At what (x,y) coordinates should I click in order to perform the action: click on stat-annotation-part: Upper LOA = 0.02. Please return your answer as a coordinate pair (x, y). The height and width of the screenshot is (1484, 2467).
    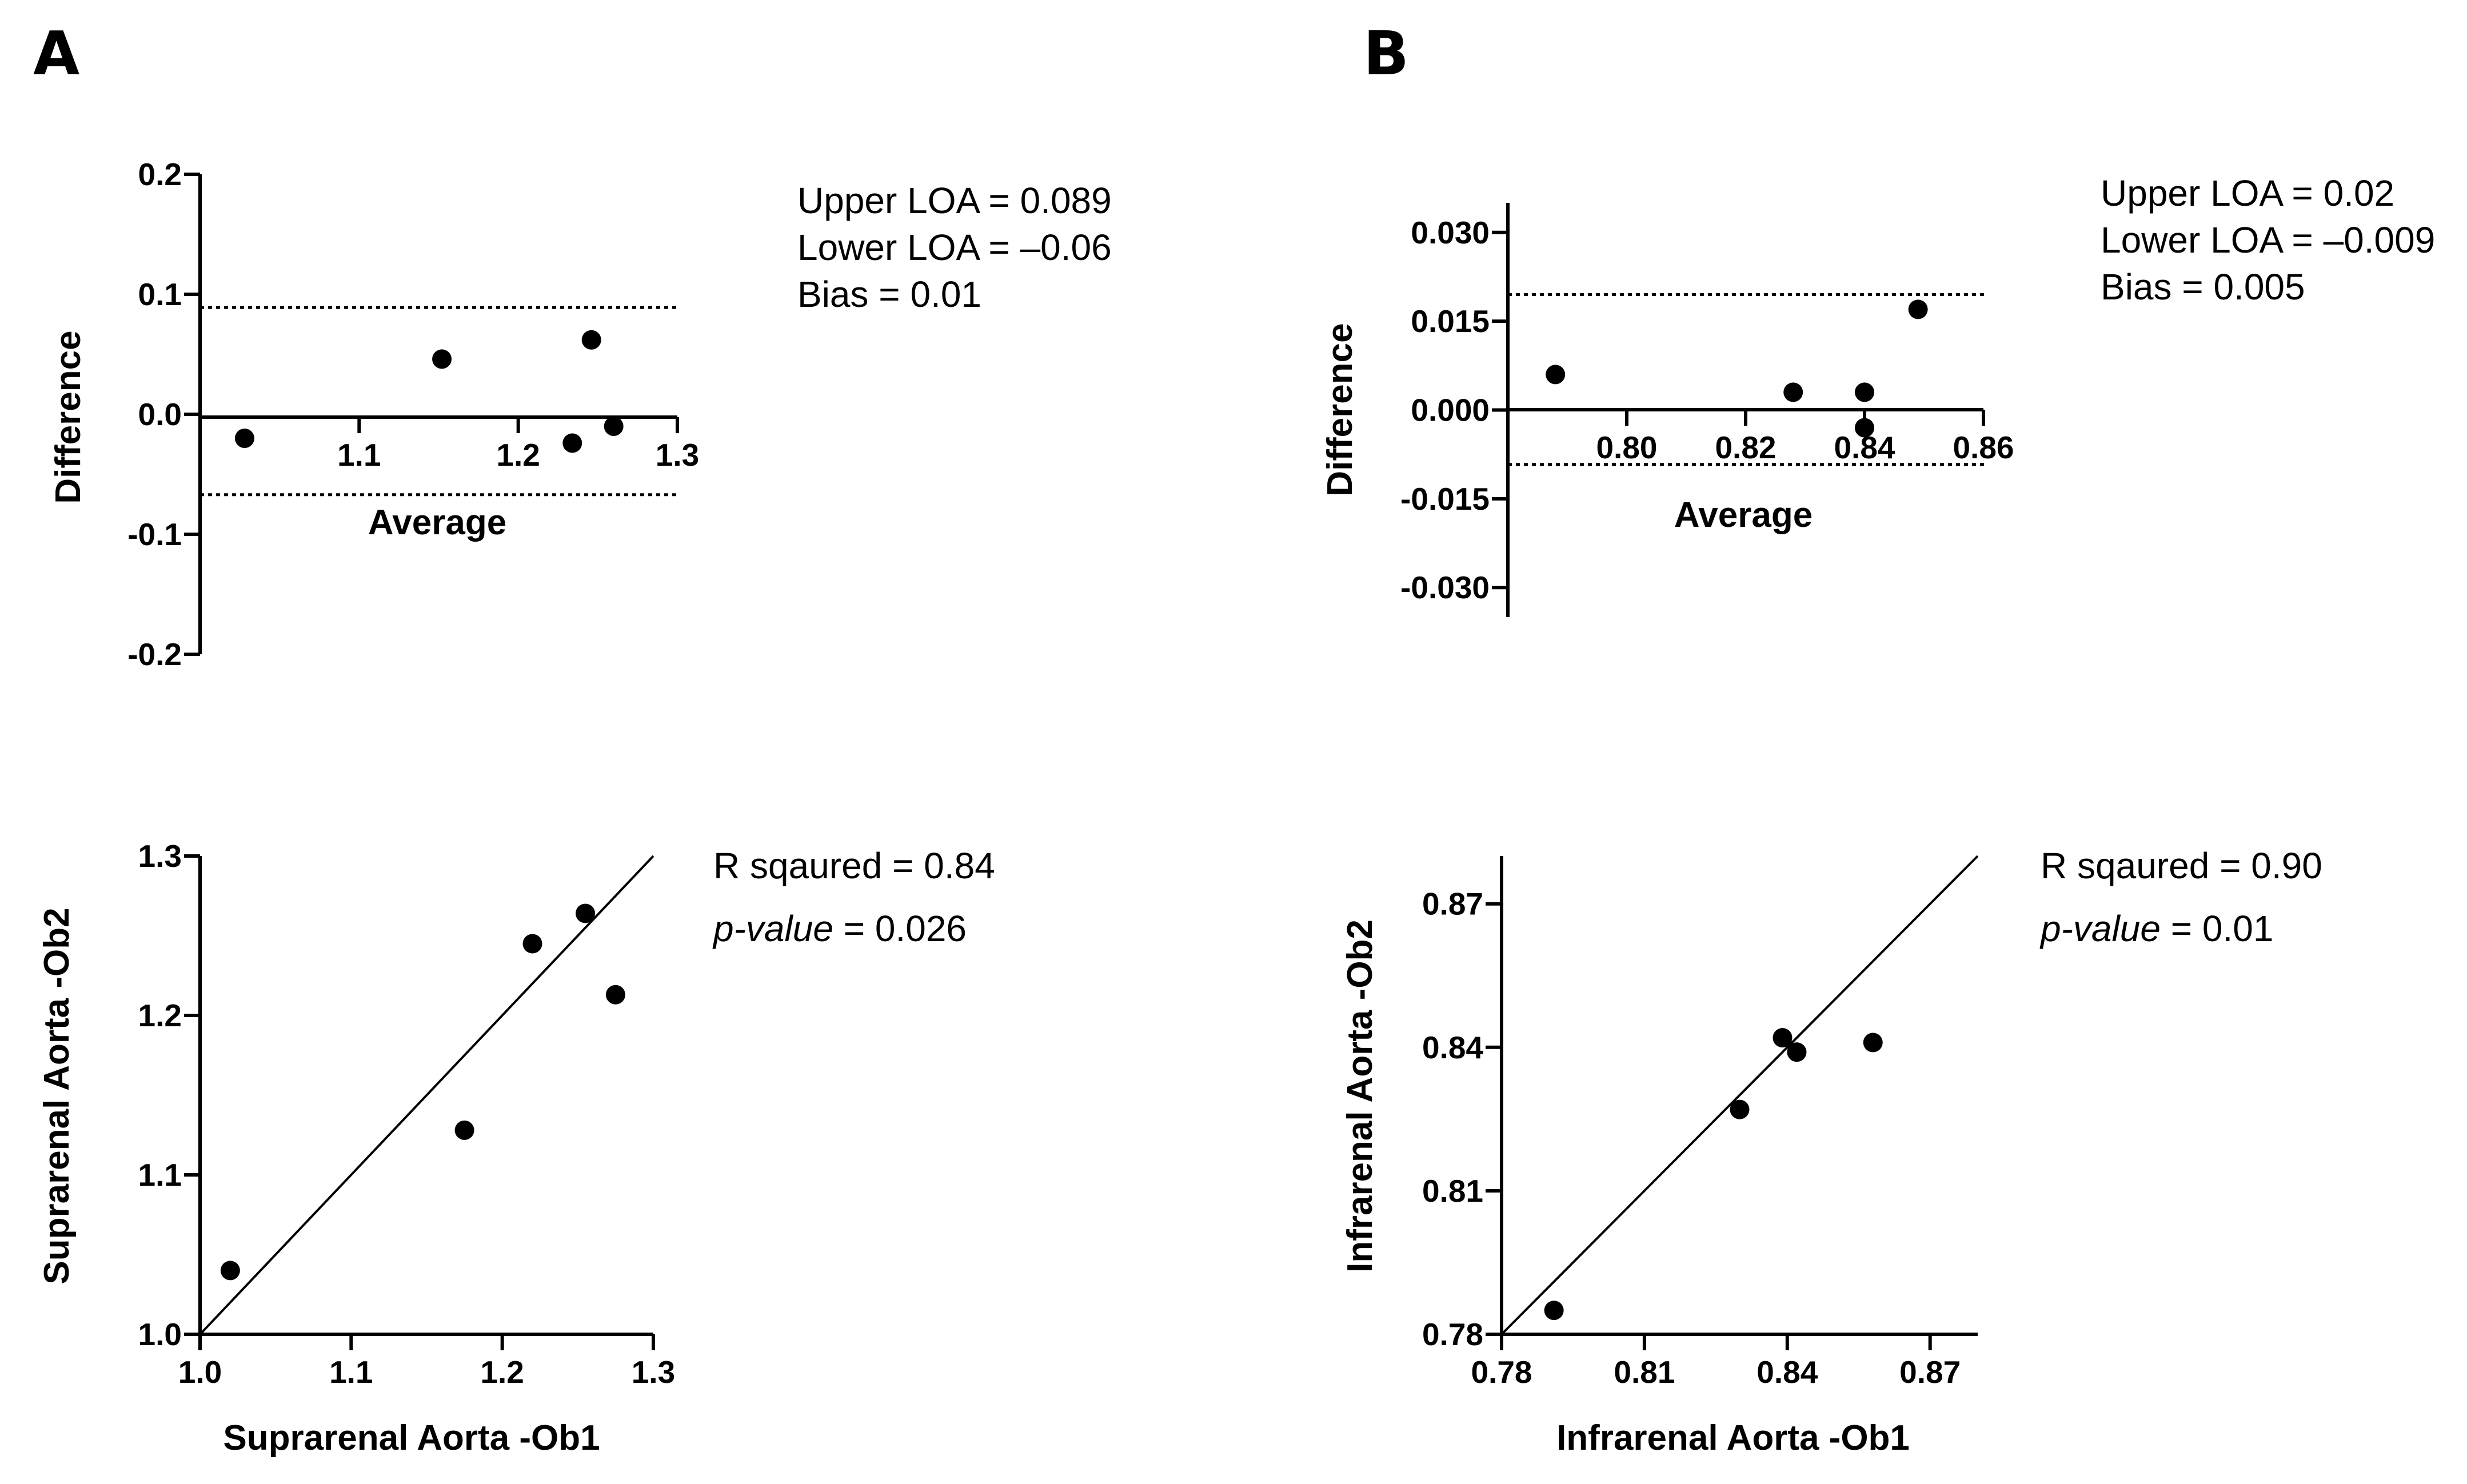
    Looking at the image, I should click on (2248, 193).